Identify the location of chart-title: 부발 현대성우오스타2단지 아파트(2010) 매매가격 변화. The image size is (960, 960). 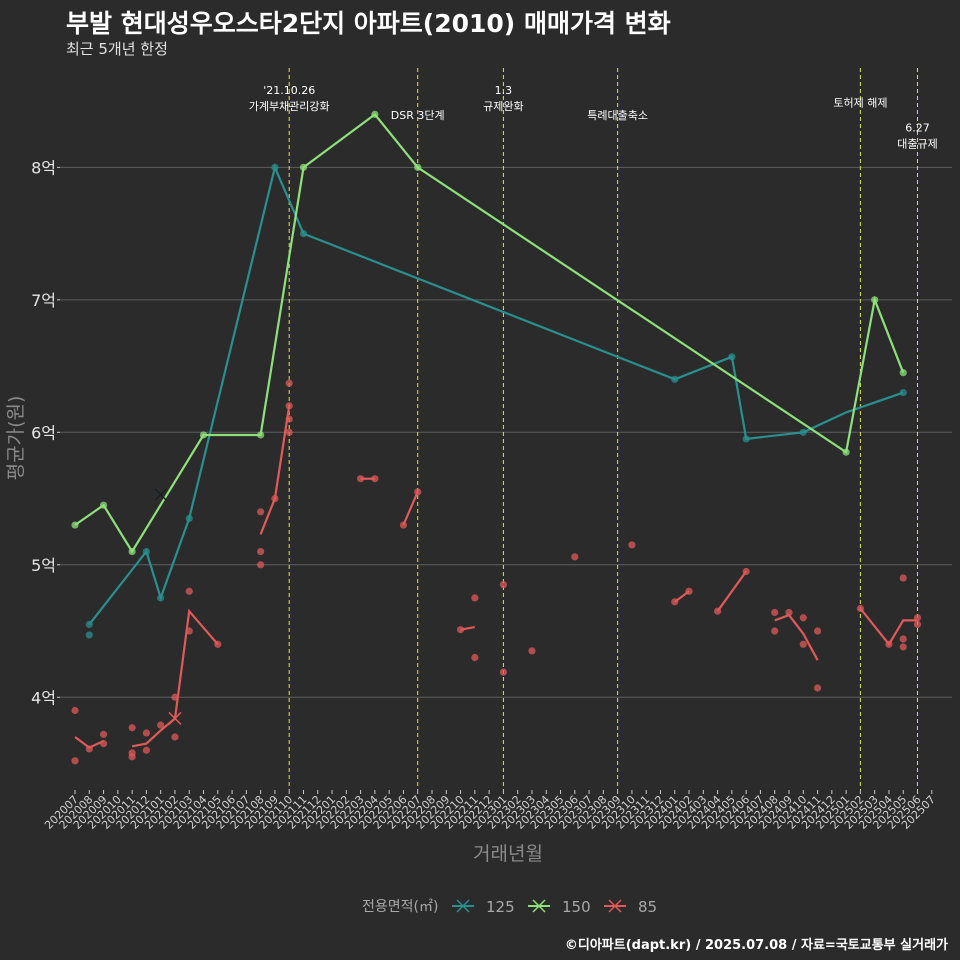
(368, 23).